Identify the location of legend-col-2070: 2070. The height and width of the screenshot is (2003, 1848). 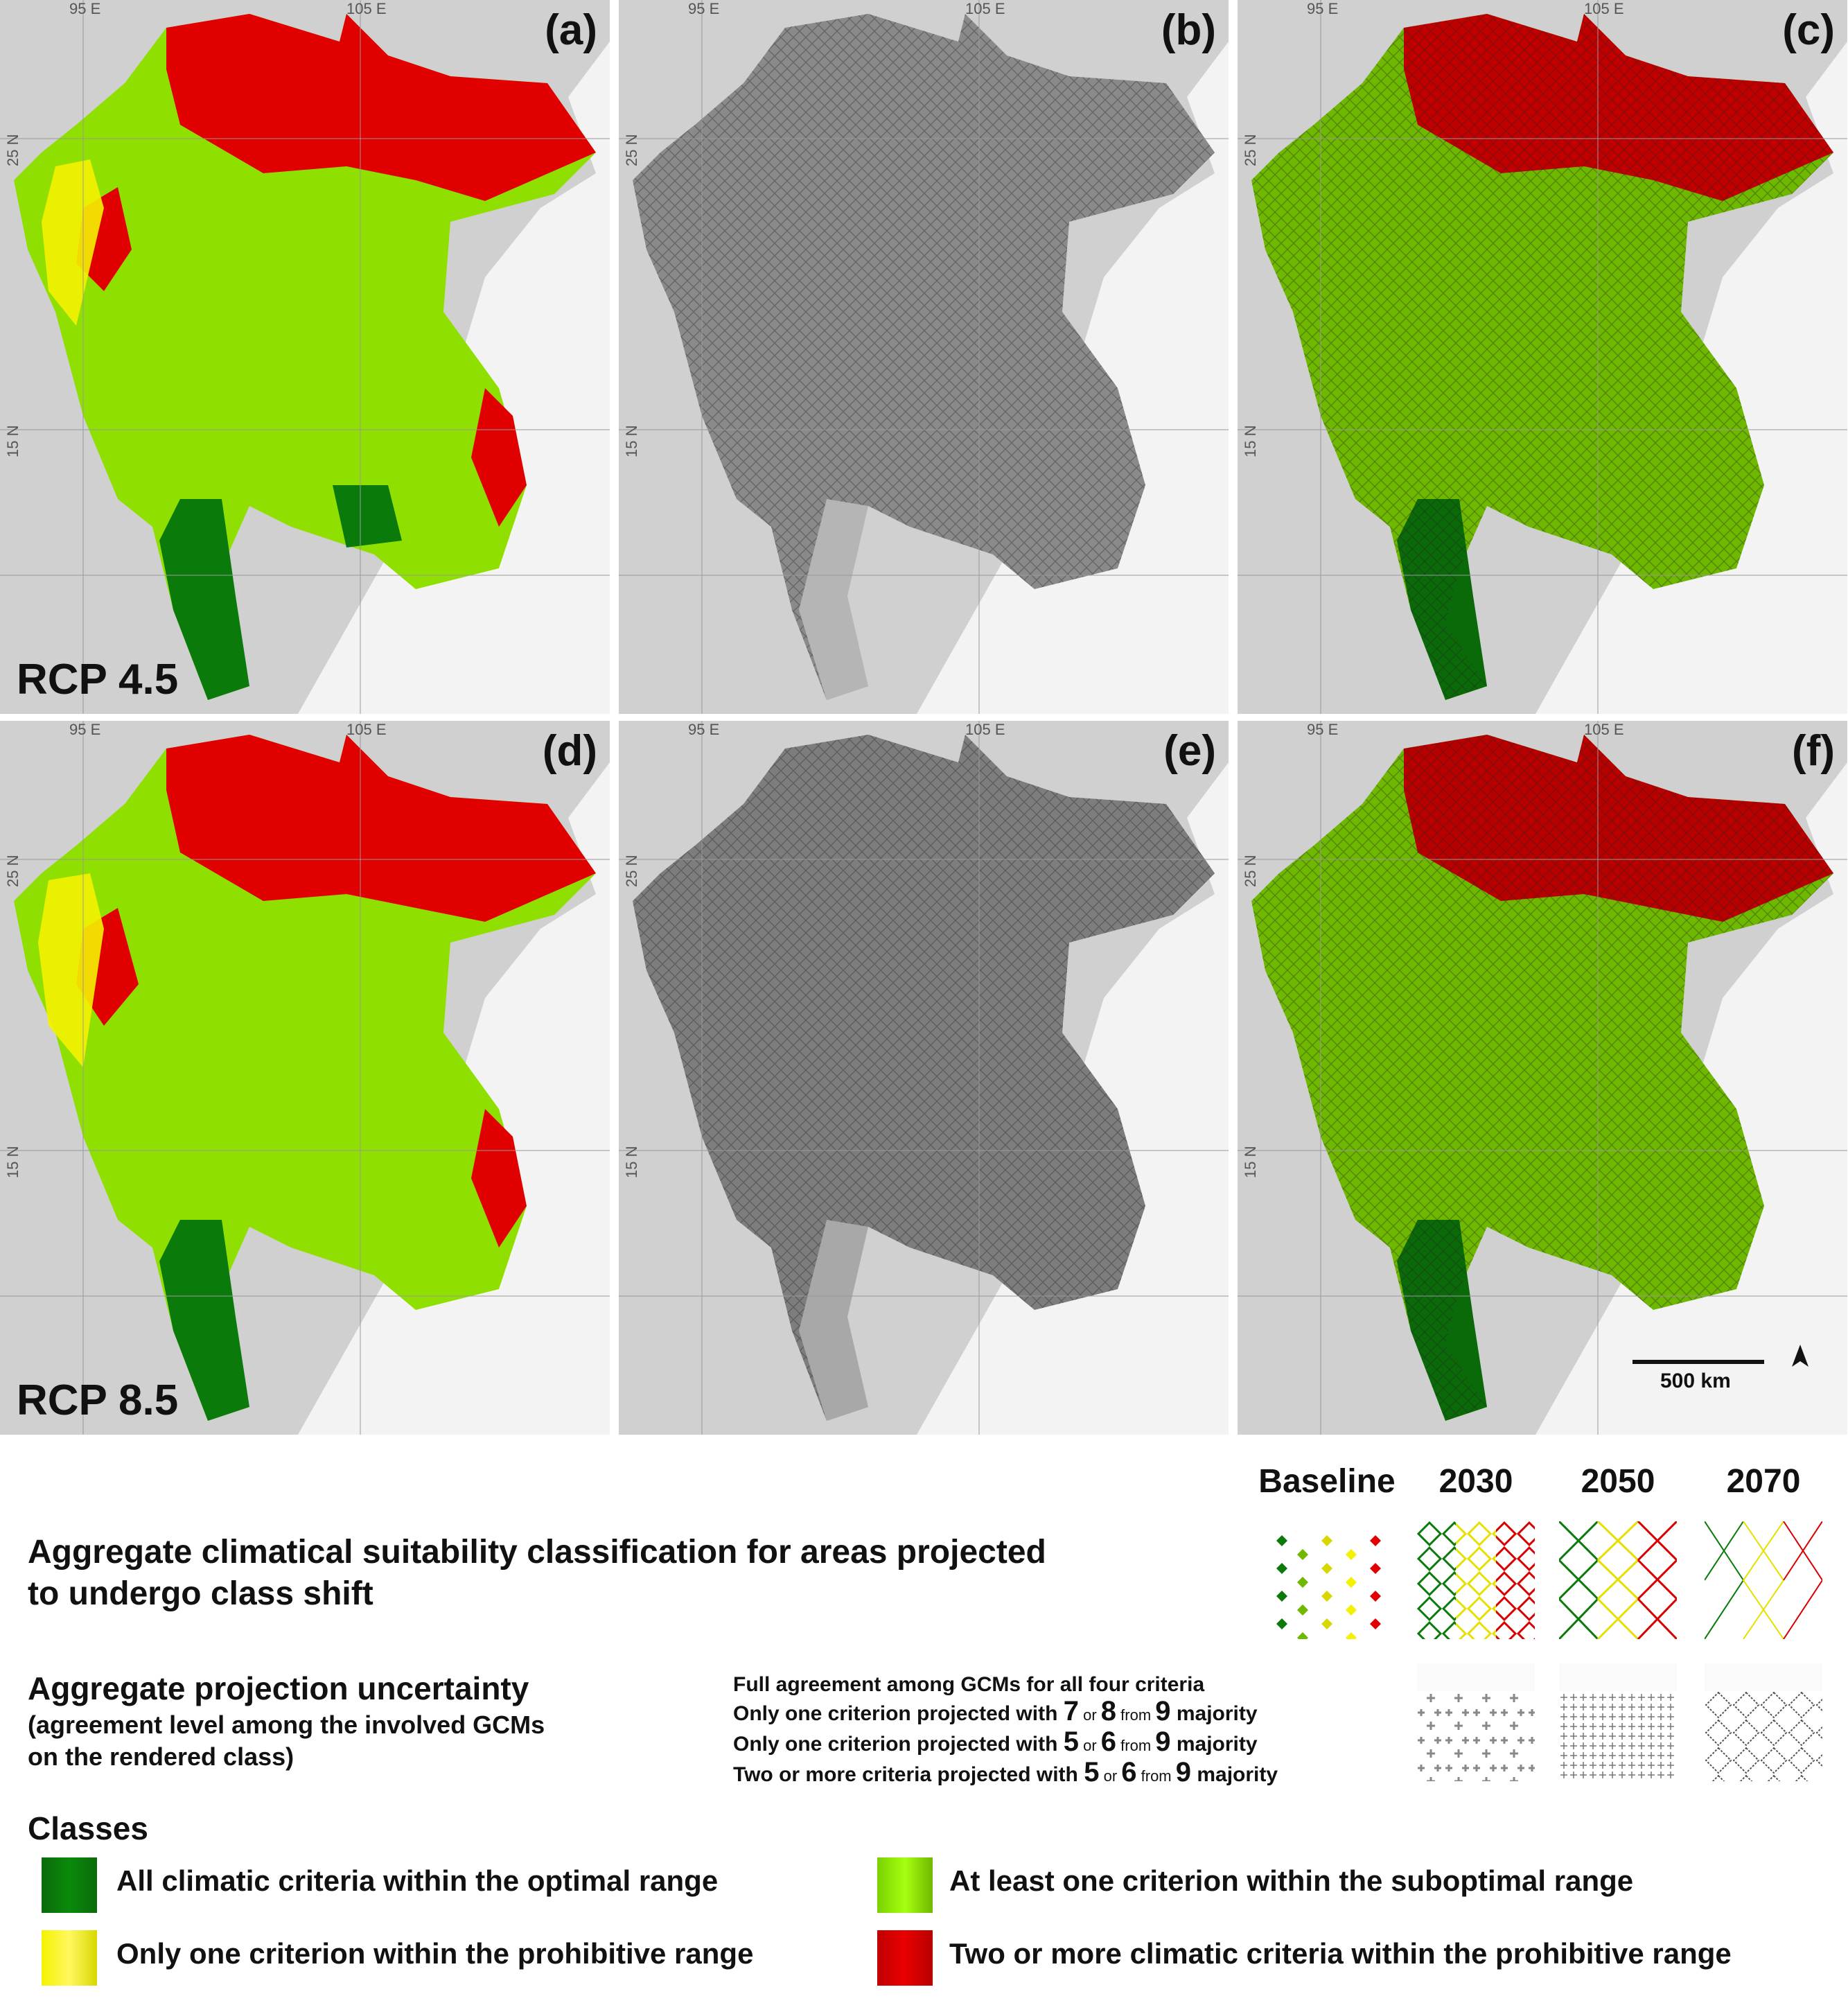
(1763, 1481).